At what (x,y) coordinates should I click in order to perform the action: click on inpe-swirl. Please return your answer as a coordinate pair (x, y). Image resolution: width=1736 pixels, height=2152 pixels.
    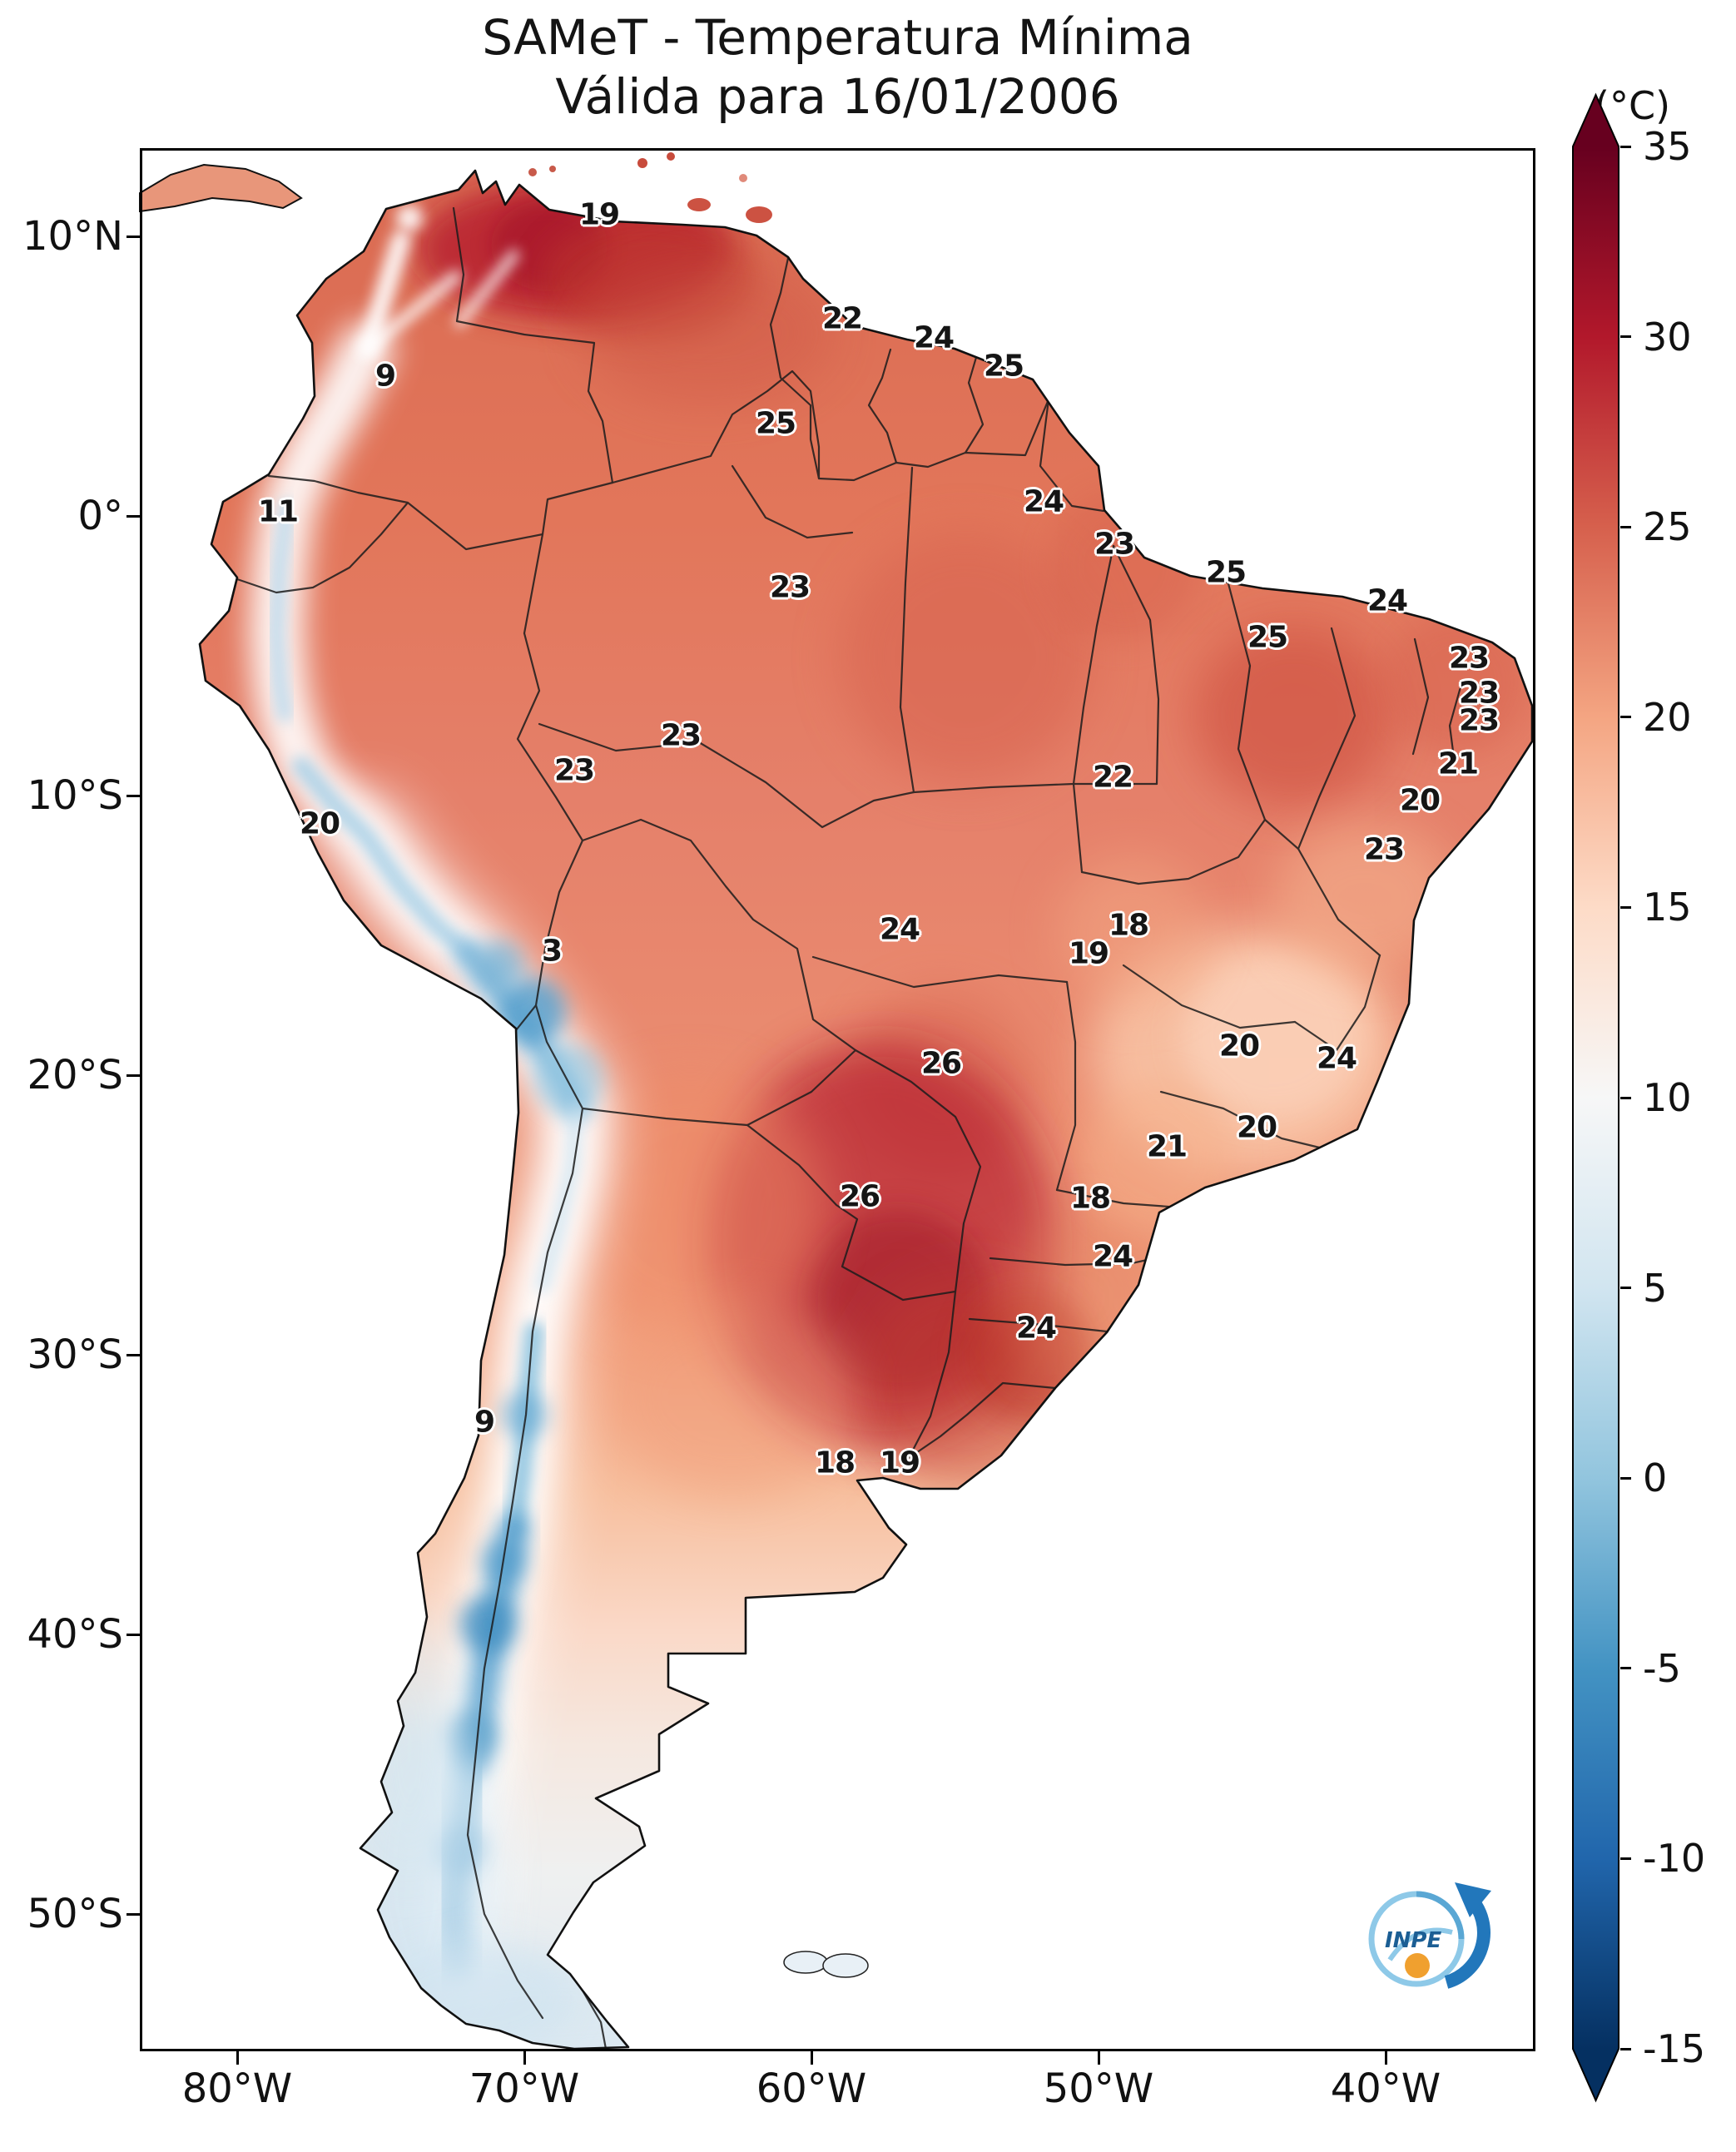
    Looking at the image, I should click on (1420, 1944).